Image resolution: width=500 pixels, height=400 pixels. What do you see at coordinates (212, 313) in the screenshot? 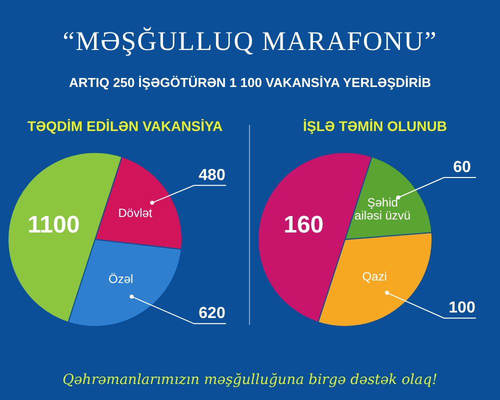
I see `data-label: 620` at bounding box center [212, 313].